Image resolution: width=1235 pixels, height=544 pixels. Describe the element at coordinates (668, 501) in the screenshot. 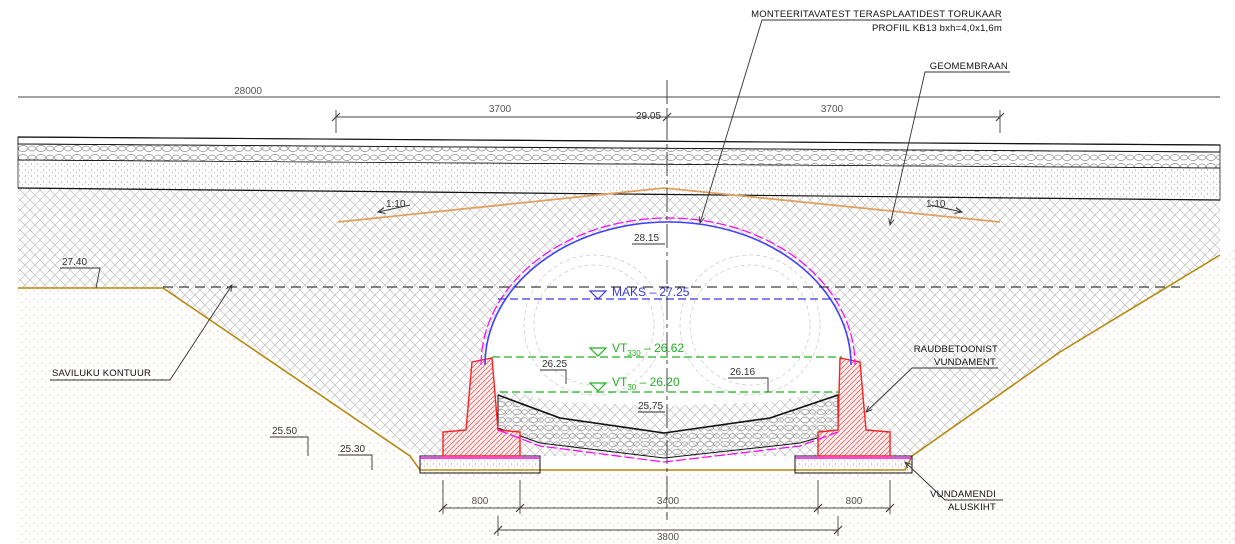

I see `dim-span-inner: 3400` at that location.